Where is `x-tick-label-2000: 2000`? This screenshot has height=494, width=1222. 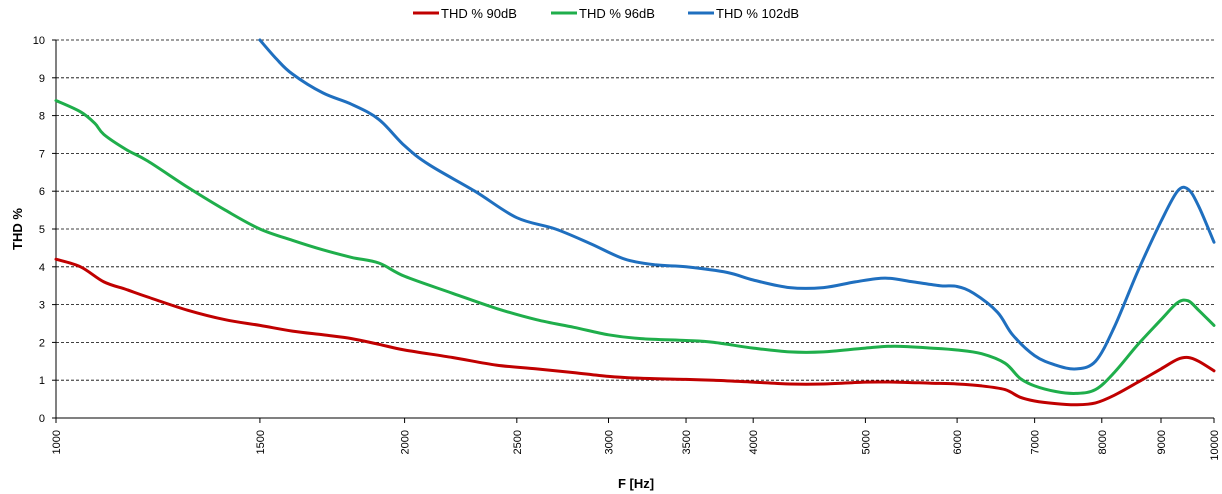
x-tick-label-2000: 2000 is located at coordinates (406, 442).